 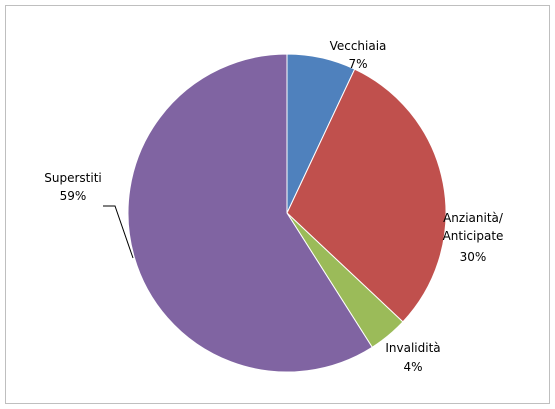 I want to click on slice-label: Superstiti, so click(x=73, y=178).